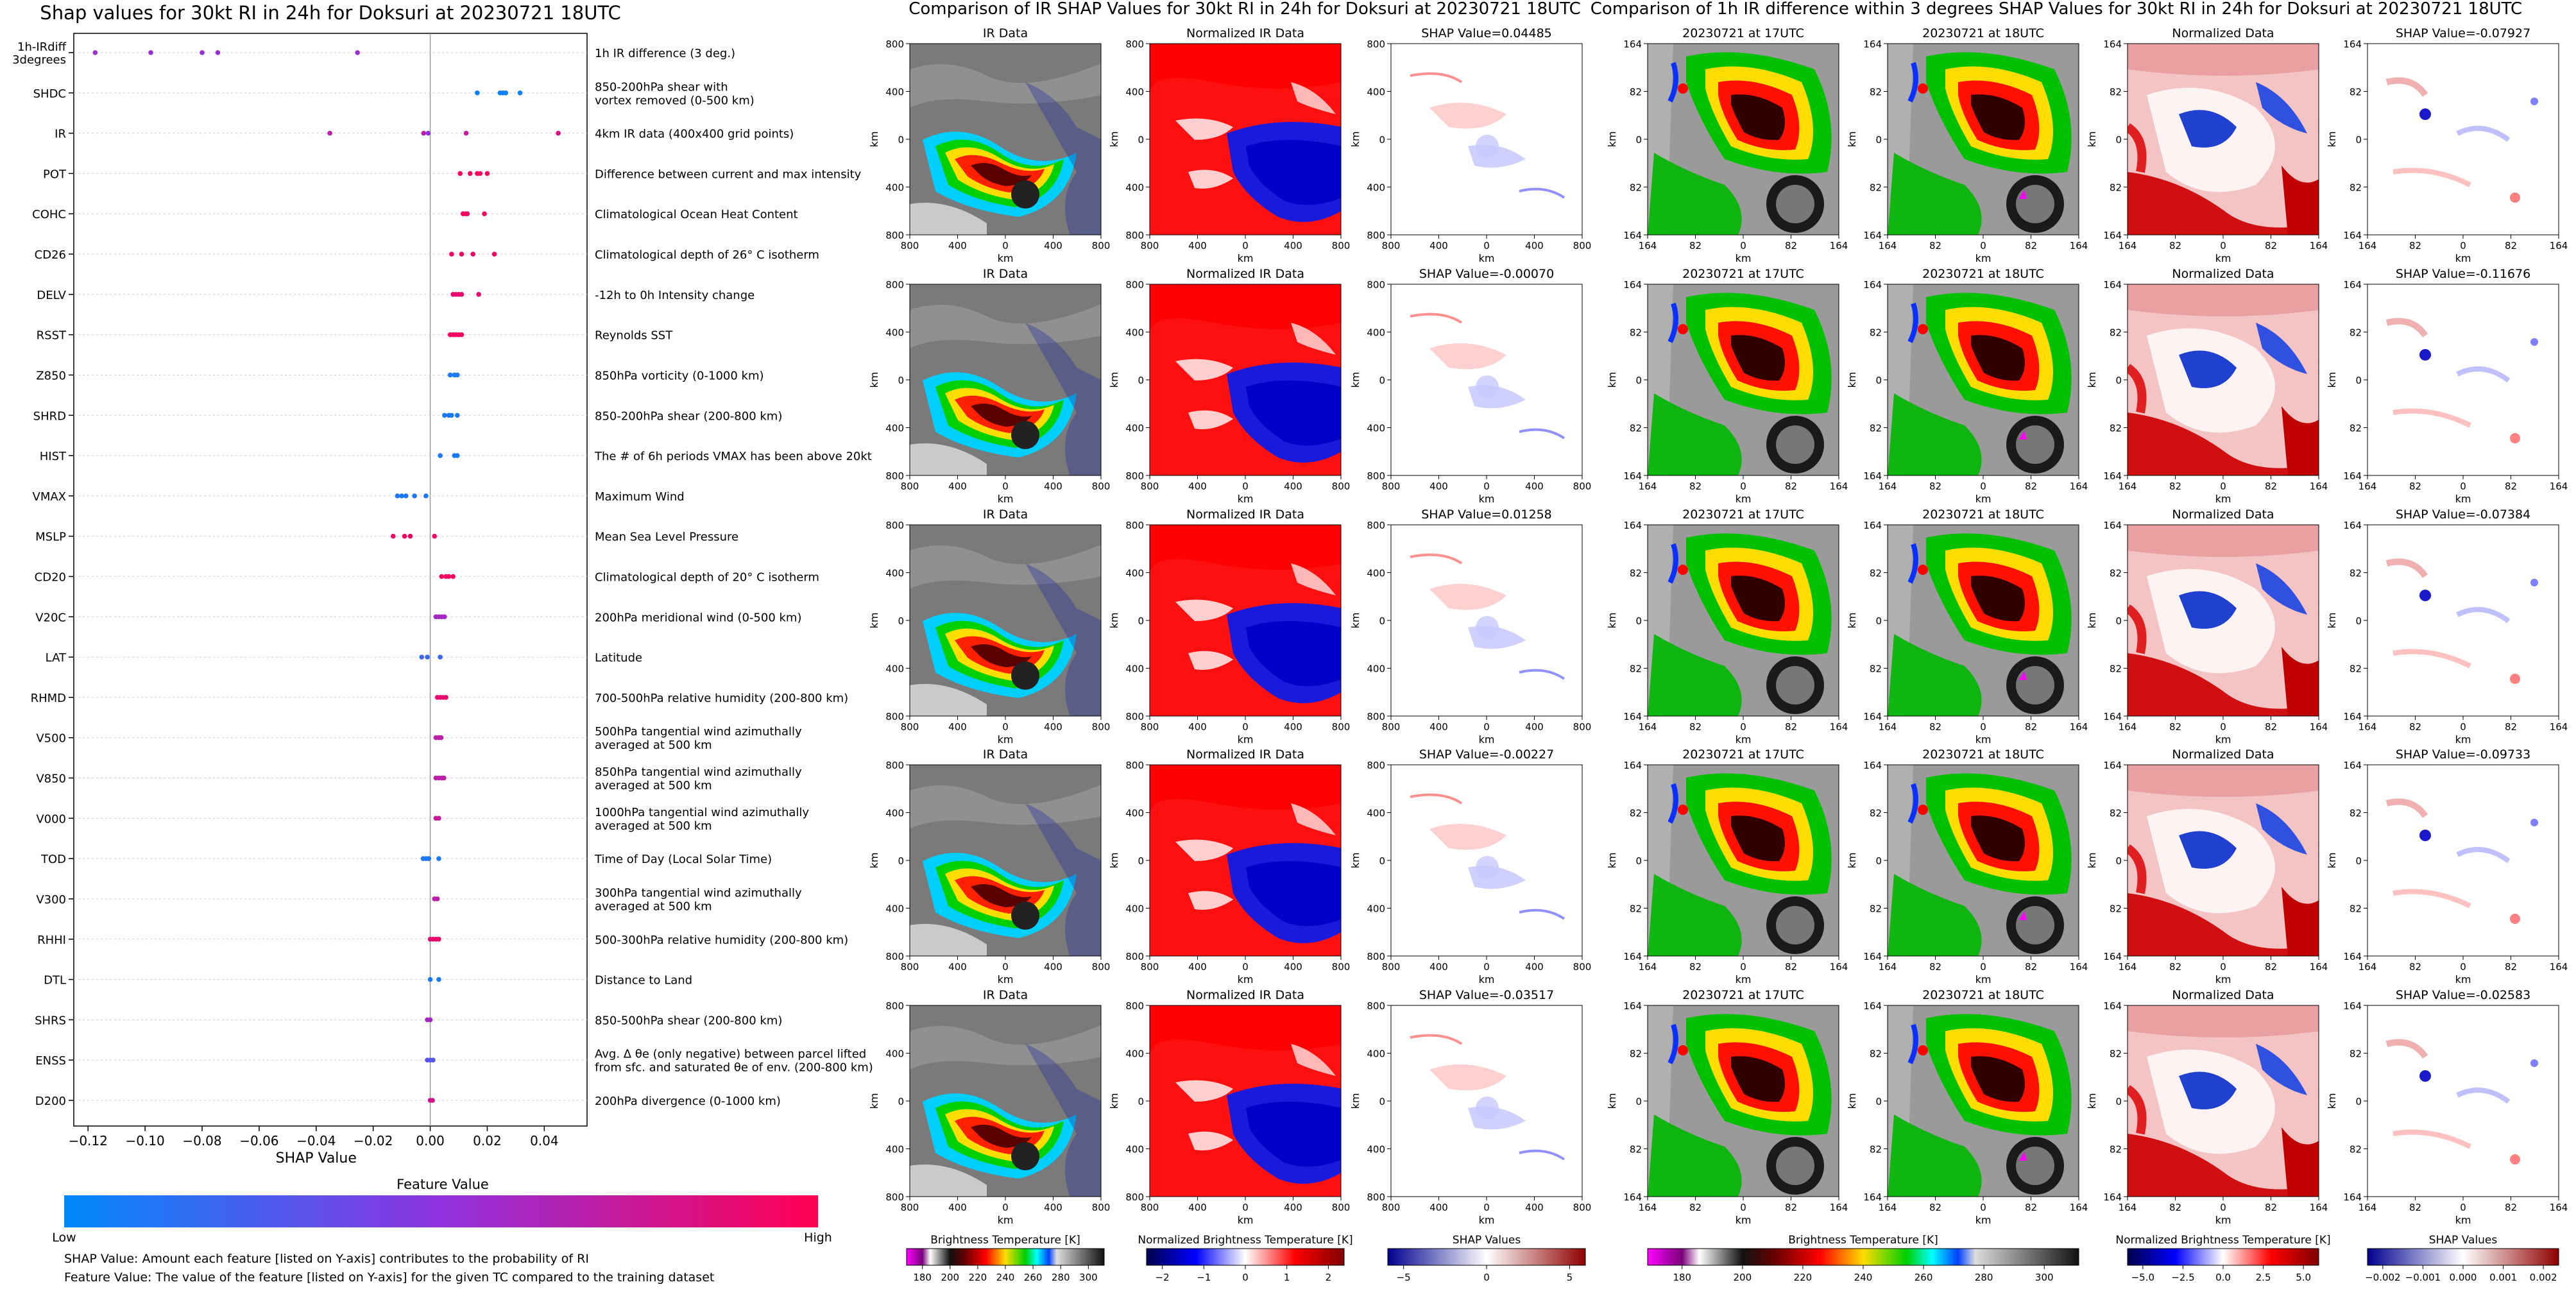 The image size is (2576, 1289). Describe the element at coordinates (818, 1238) in the screenshot. I see `colorbar-high-label: High` at that location.